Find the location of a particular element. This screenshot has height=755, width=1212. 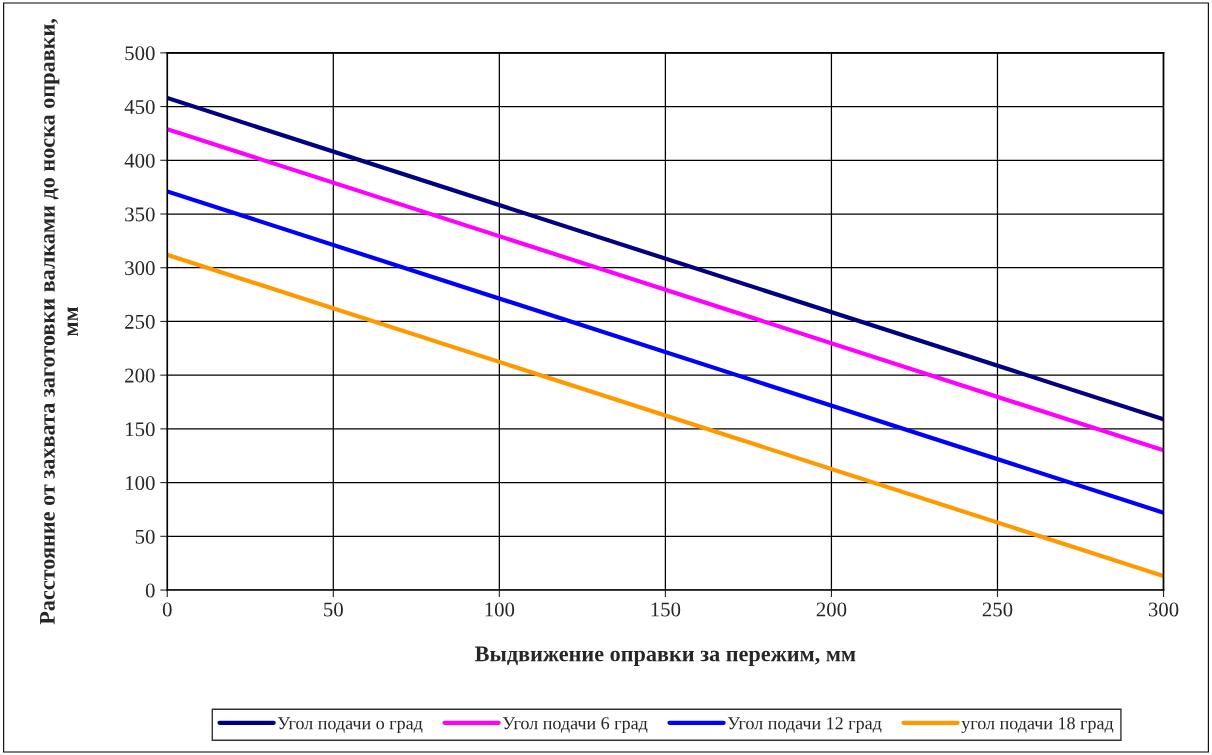

x-tick-label: 50 is located at coordinates (333, 609).